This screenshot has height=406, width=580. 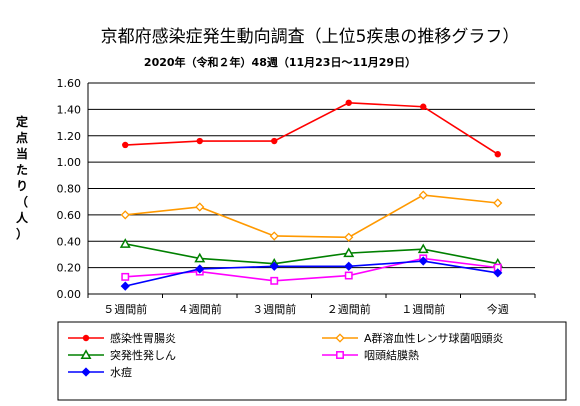 What do you see at coordinates (143, 355) in the screenshot?
I see `legend-label: 突発性発しん` at bounding box center [143, 355].